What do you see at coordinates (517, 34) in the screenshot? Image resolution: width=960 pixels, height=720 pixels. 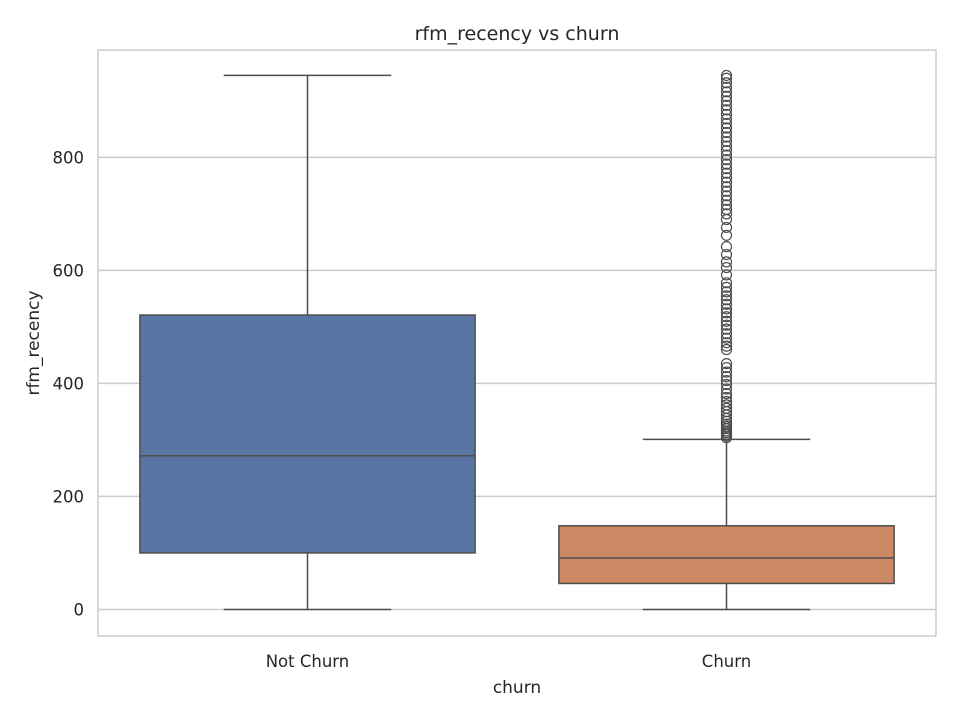 I see `chart-title: rfm_recency vs churn` at bounding box center [517, 34].